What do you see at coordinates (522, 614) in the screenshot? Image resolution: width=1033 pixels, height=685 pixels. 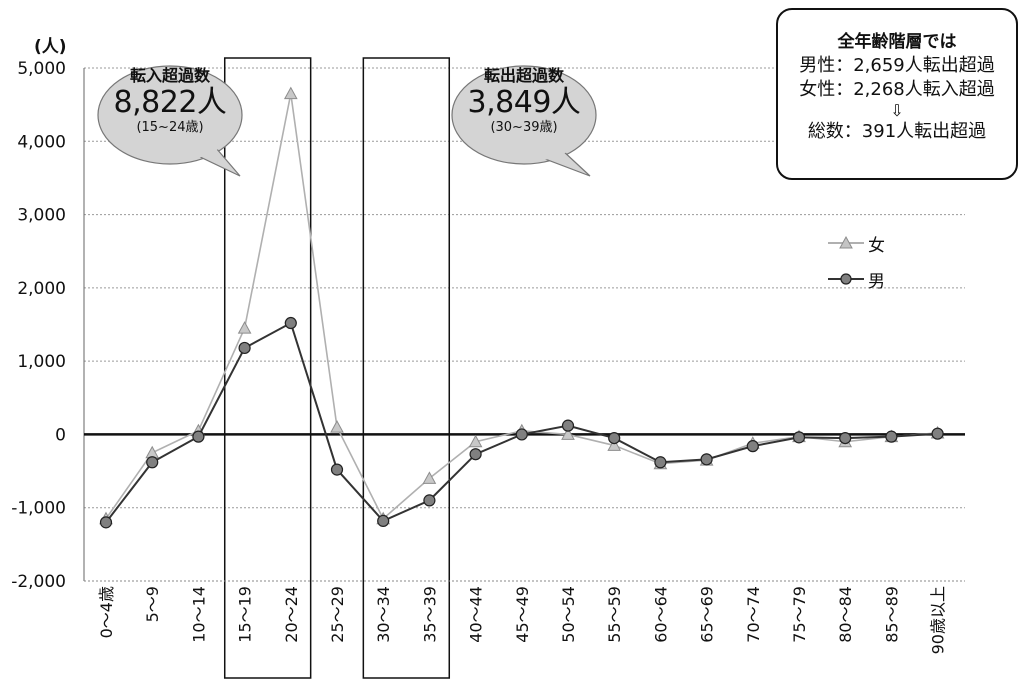 I see `x-tick-label: 45～49` at bounding box center [522, 614].